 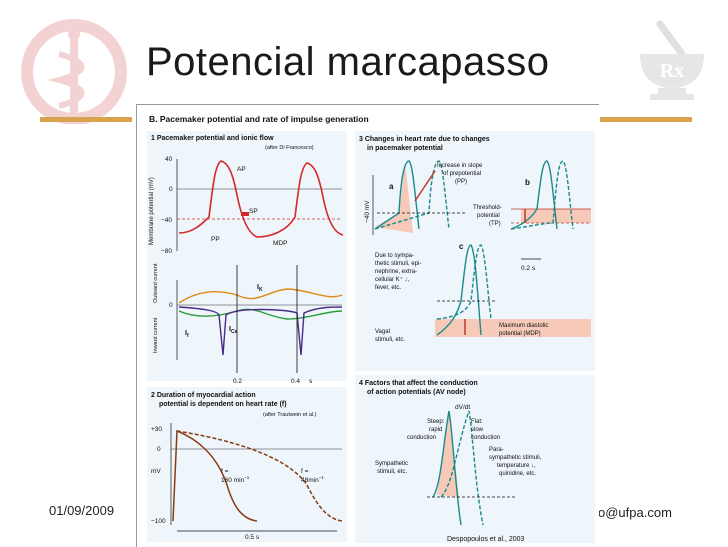 What do you see at coordinates (166, 251) in the screenshot?
I see `panel1-tick-m80: −80` at bounding box center [166, 251].